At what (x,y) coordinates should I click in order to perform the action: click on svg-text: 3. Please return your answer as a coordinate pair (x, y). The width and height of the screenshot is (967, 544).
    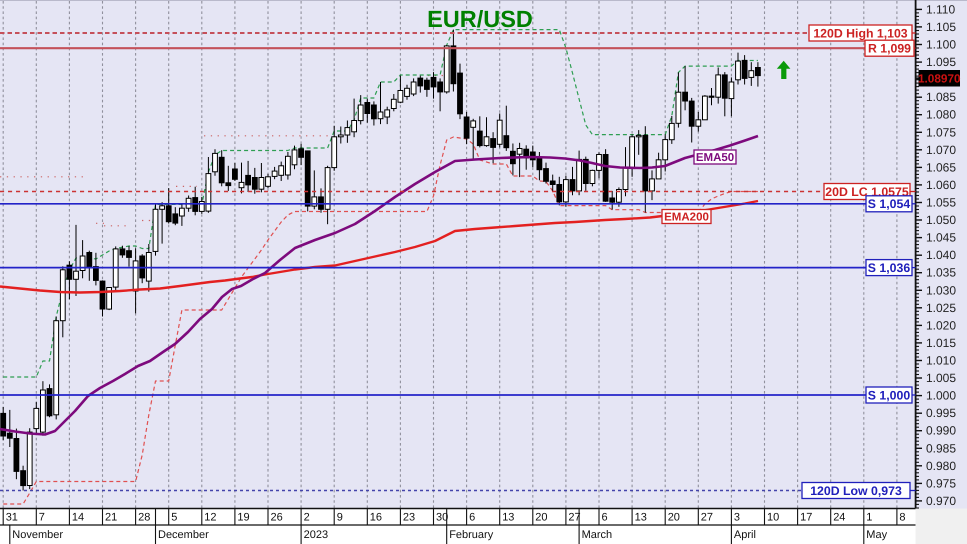
    Looking at the image, I should click on (737, 518).